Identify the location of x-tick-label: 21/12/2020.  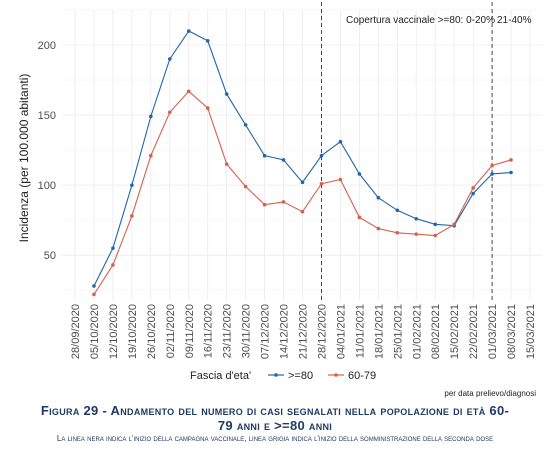
(304, 331).